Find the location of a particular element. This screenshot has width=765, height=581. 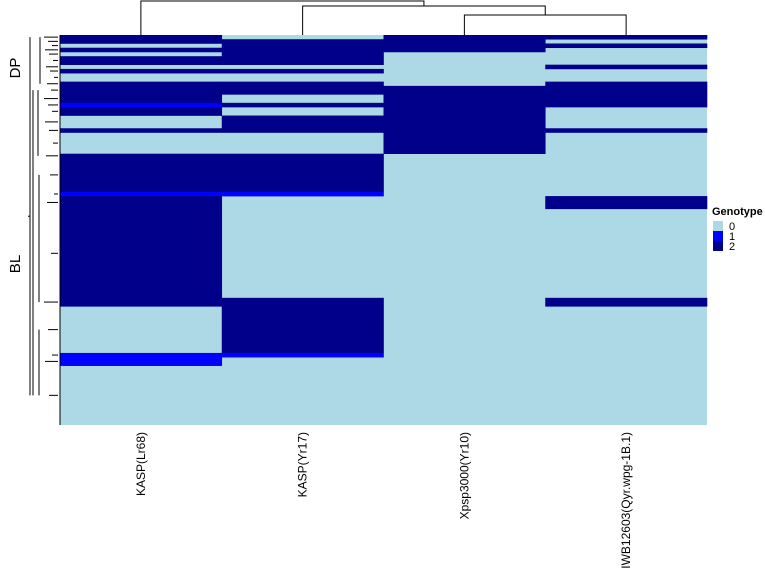

legend-label: 0 is located at coordinates (732, 227).